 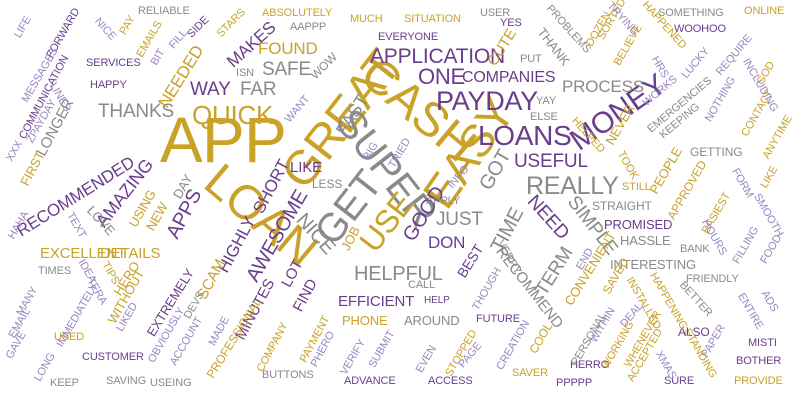 I want to click on cloud-word-filling: FILLING, so click(x=746, y=245).